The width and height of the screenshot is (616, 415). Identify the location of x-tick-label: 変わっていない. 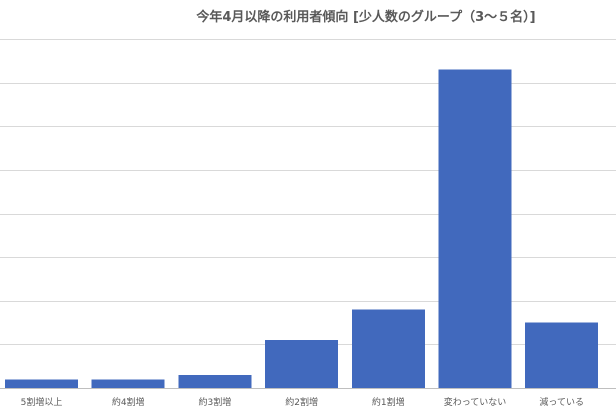
(475, 402).